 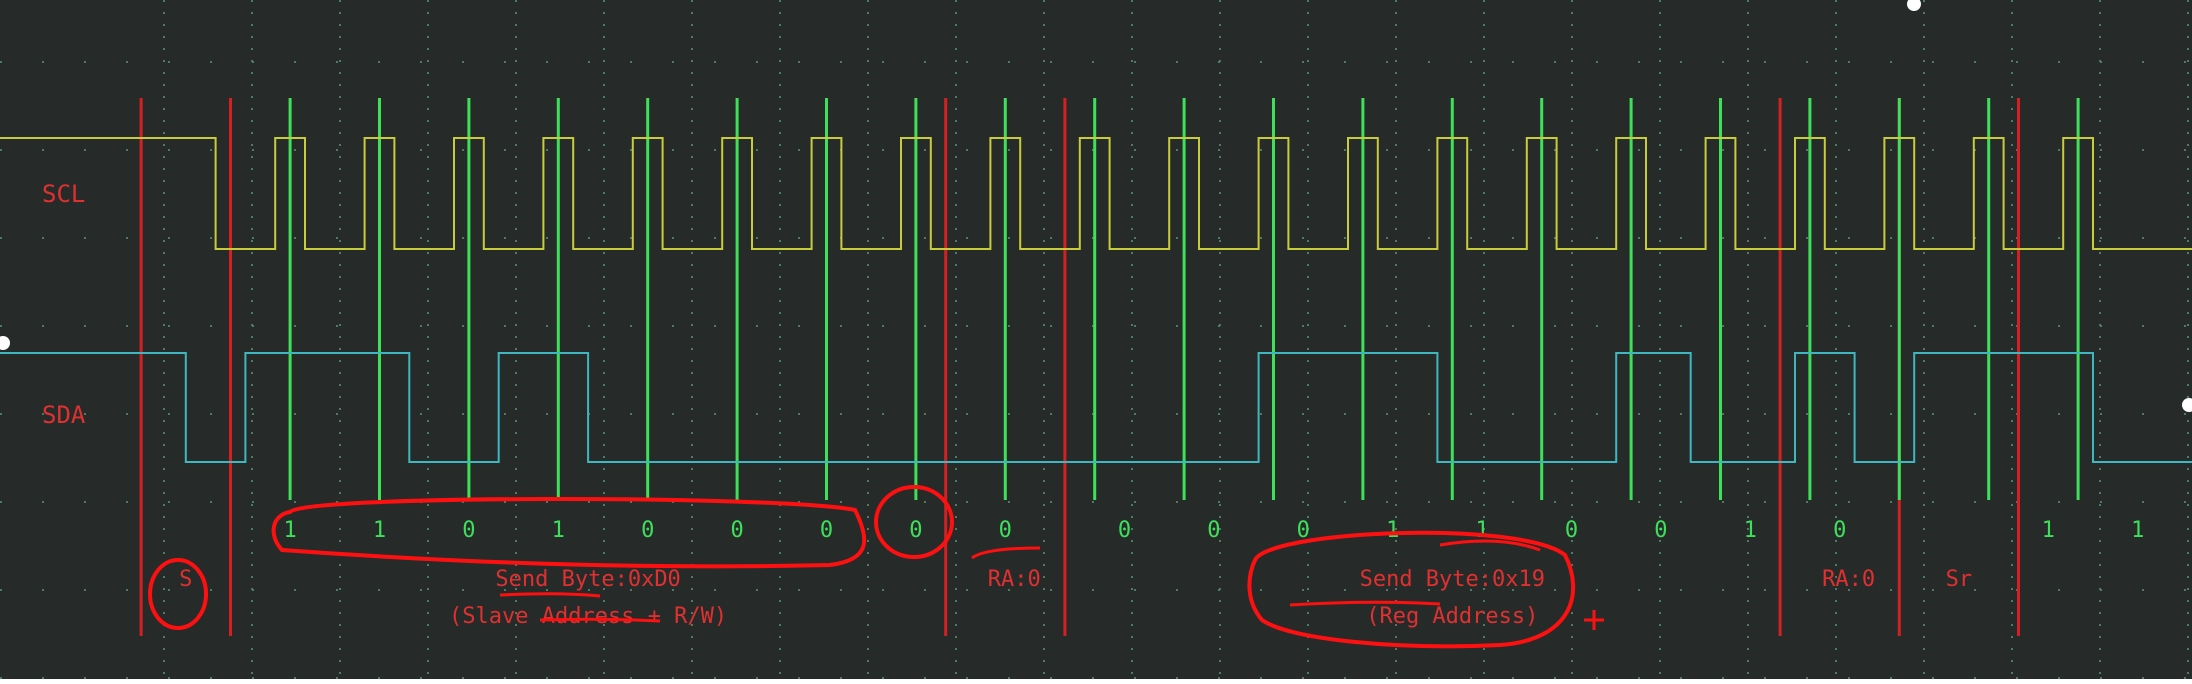 What do you see at coordinates (5, 343) in the screenshot?
I see `window-handle-left` at bounding box center [5, 343].